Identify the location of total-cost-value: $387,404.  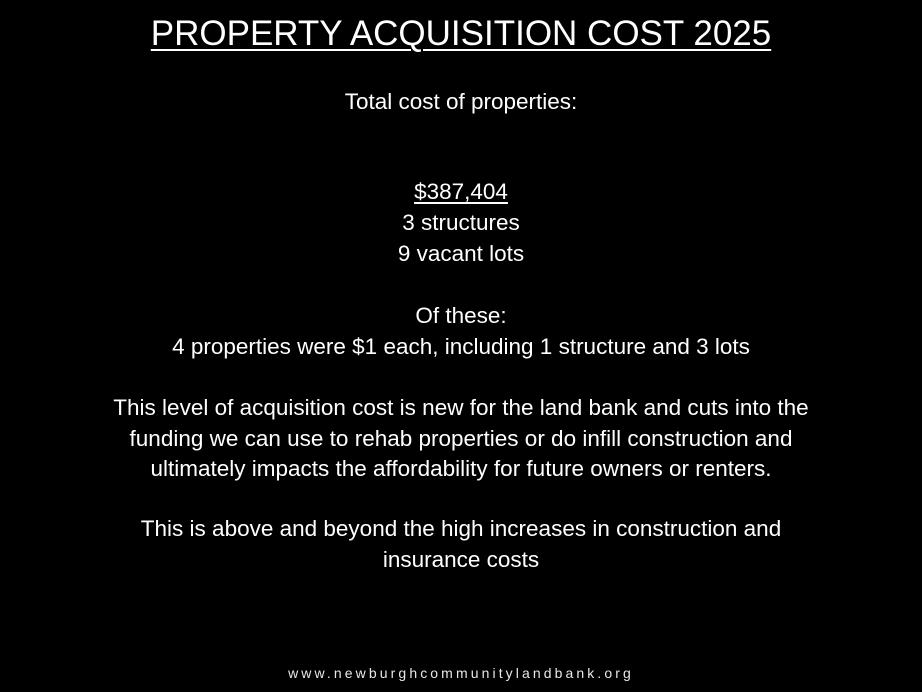
(461, 191).